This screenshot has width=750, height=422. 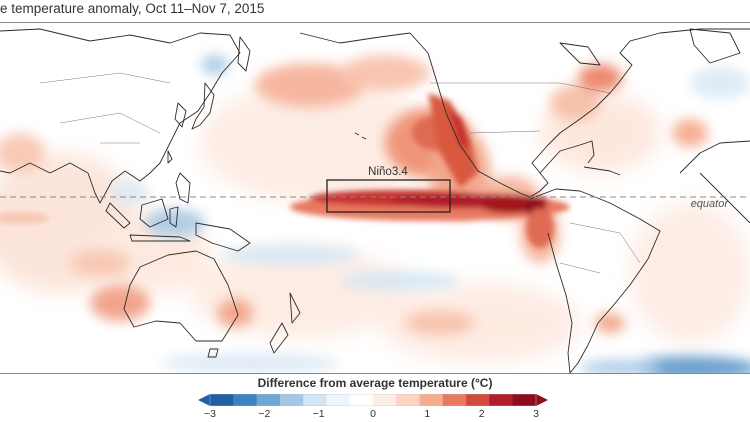 I want to click on eurasia-coast, so click(x=120, y=116).